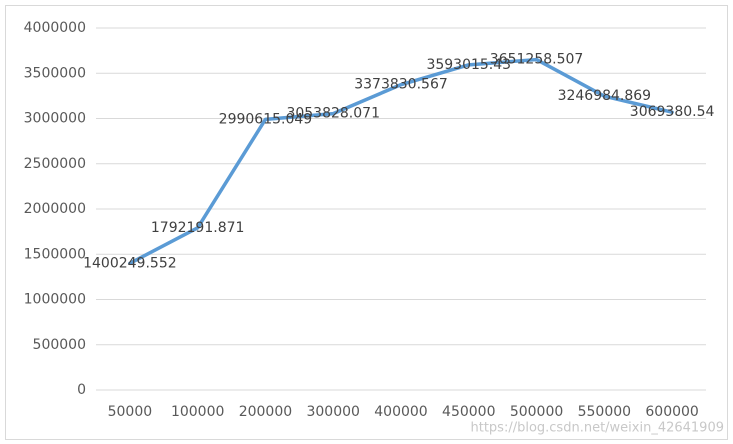 This screenshot has height=444, width=733. What do you see at coordinates (197, 412) in the screenshot?
I see `x-tick-label: 100000` at bounding box center [197, 412].